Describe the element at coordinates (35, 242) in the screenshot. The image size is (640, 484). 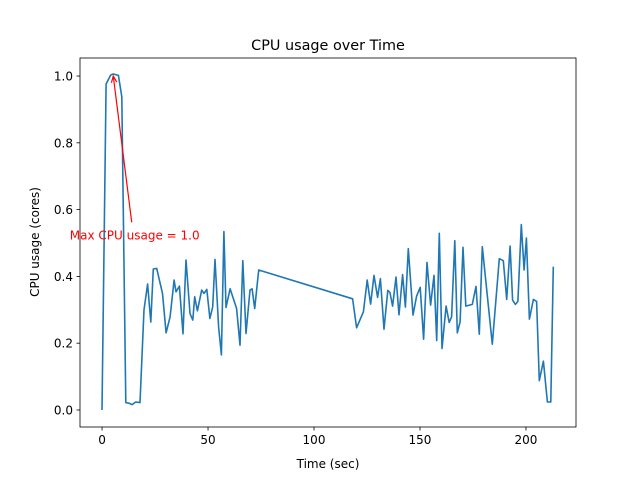
I see `y-axis-label: CPU usage (cores)` at that location.